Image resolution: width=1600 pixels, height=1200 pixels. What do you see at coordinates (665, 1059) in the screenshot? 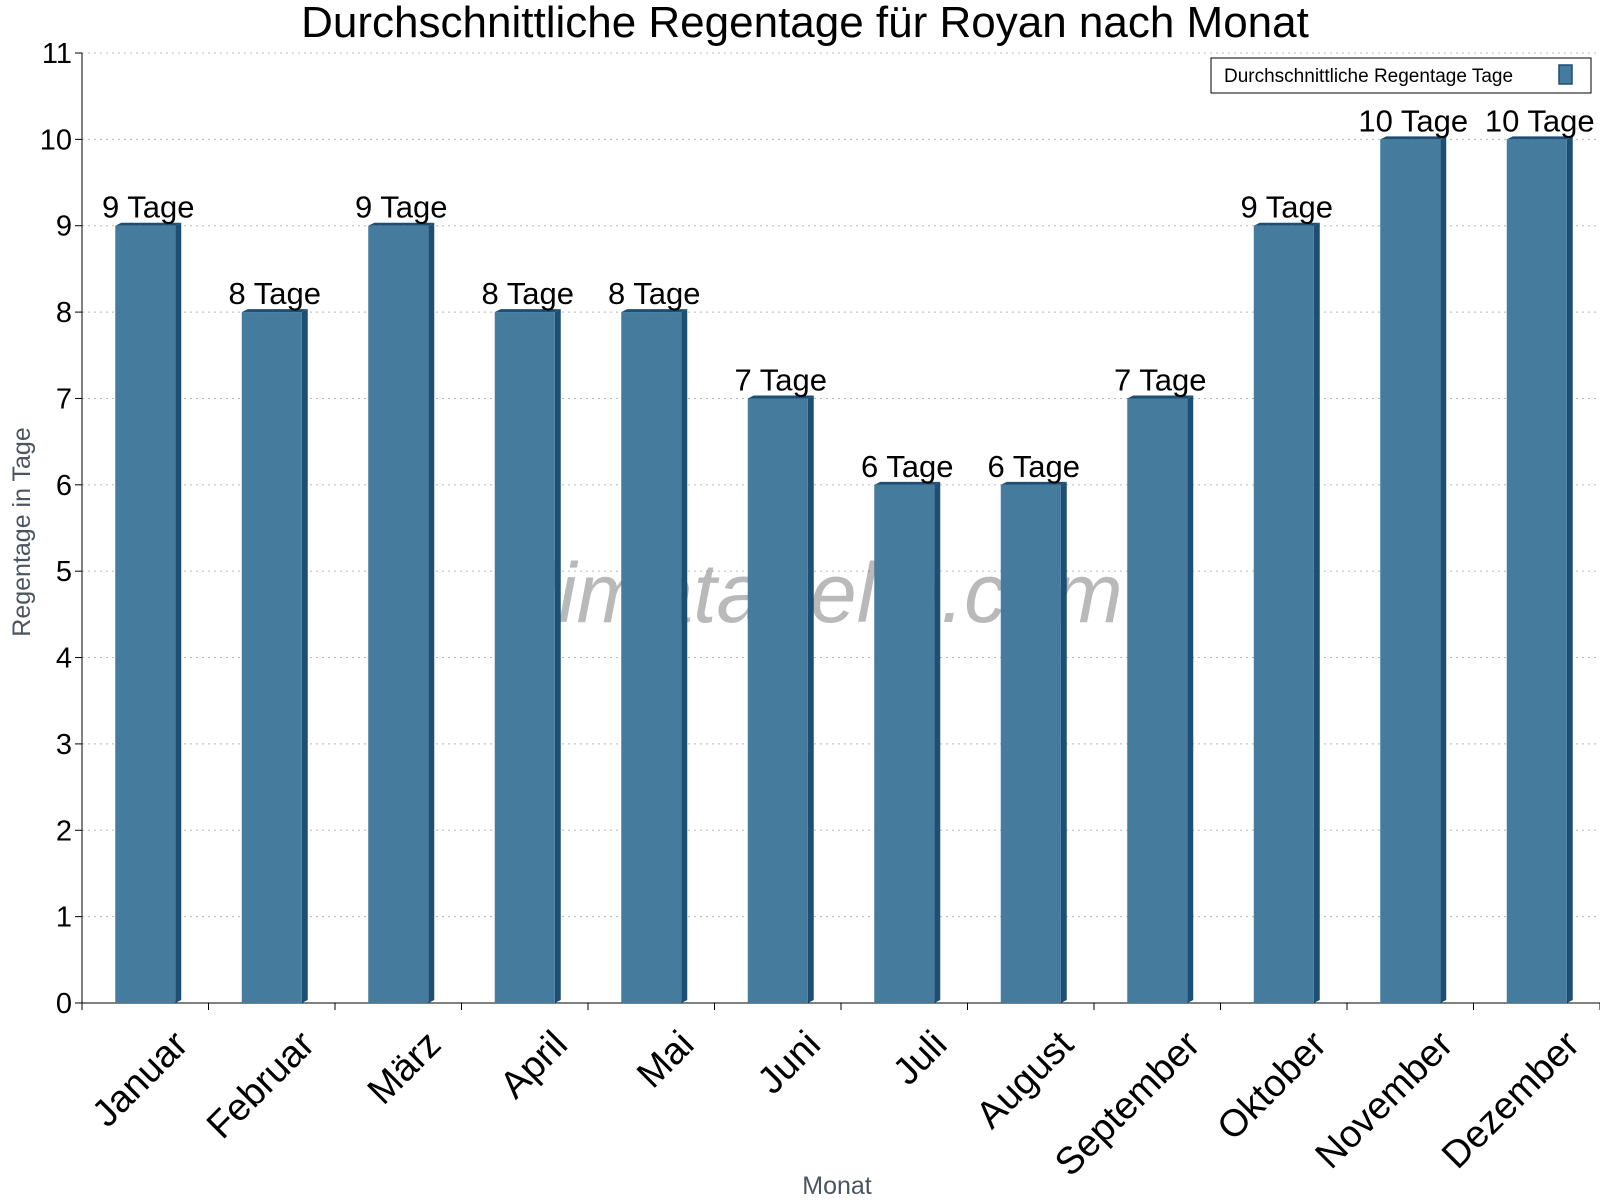
I see `x-tick-label: Mai` at bounding box center [665, 1059].